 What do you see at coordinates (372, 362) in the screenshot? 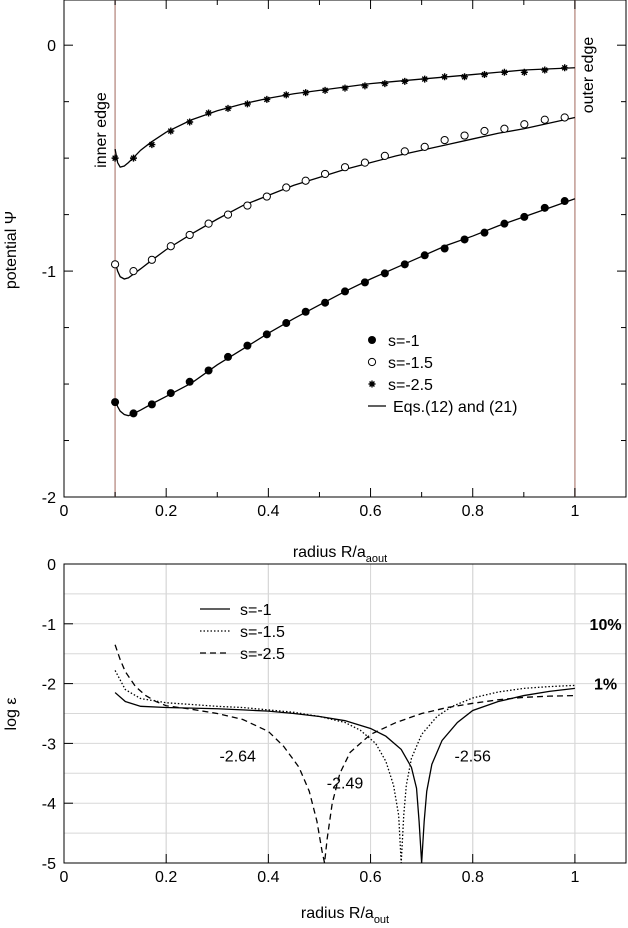
I see `legend-marker-open-circle` at bounding box center [372, 362].